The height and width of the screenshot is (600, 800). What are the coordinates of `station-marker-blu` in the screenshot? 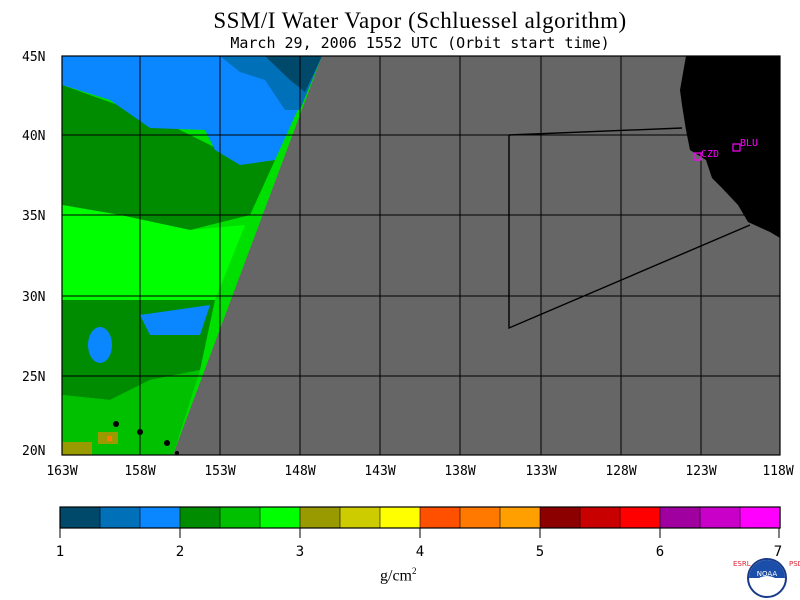 It's located at (736, 147).